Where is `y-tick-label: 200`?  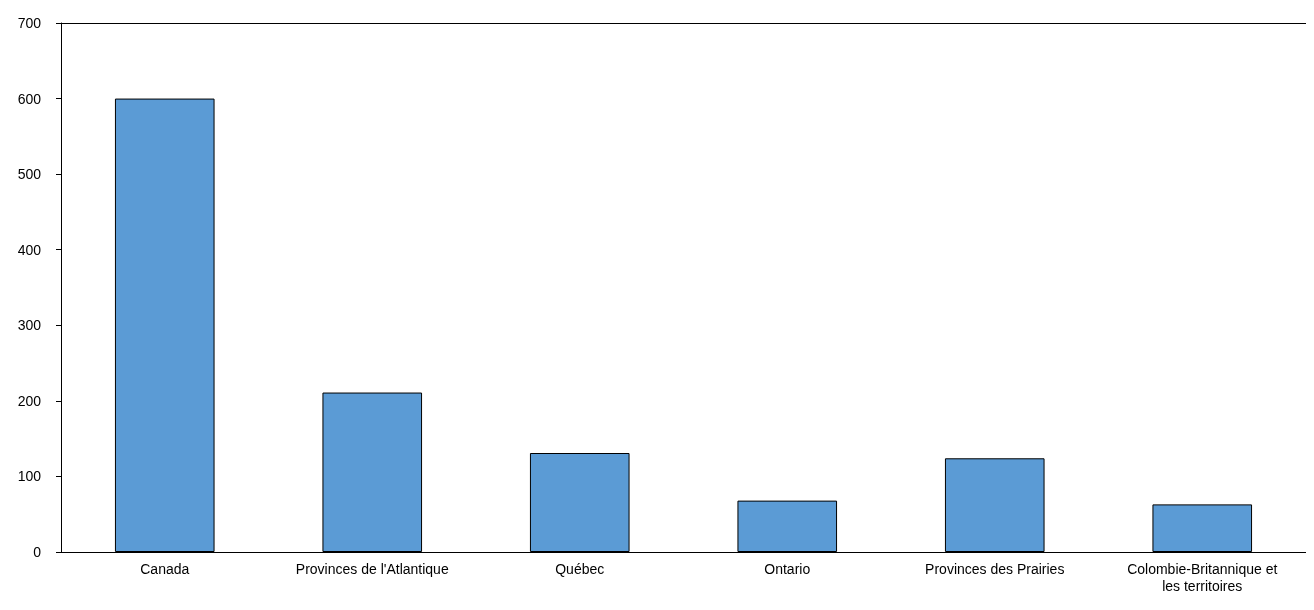 y-tick-label: 200 is located at coordinates (29, 400).